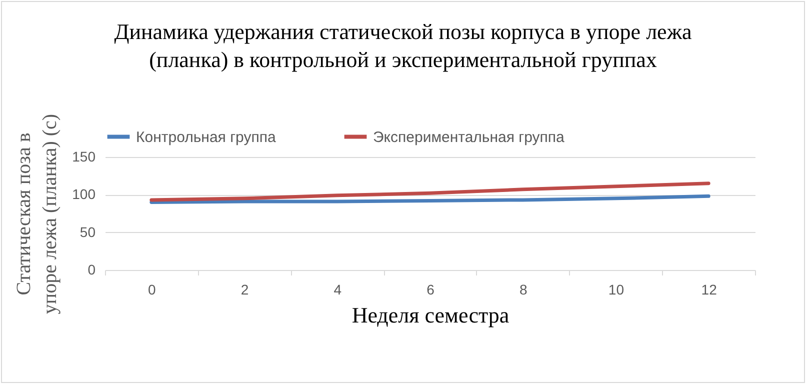 The width and height of the screenshot is (806, 384). Describe the element at coordinates (92, 270) in the screenshot. I see `y-tick-label: 0` at that location.